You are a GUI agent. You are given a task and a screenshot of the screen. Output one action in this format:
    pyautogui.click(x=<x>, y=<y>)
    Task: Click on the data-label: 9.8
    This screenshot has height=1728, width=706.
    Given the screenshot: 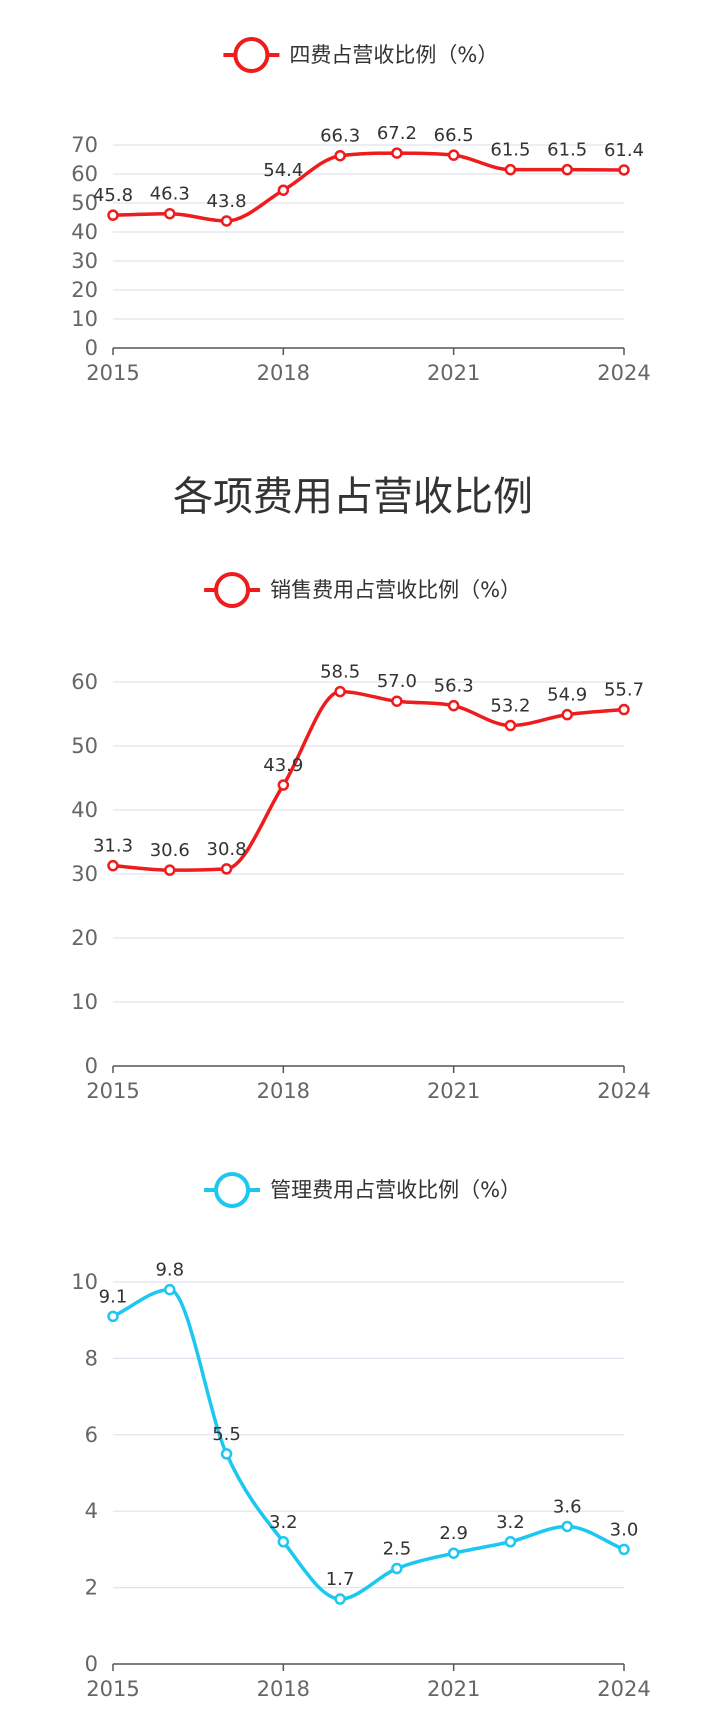 What is the action you would take?
    pyautogui.click(x=169, y=1270)
    